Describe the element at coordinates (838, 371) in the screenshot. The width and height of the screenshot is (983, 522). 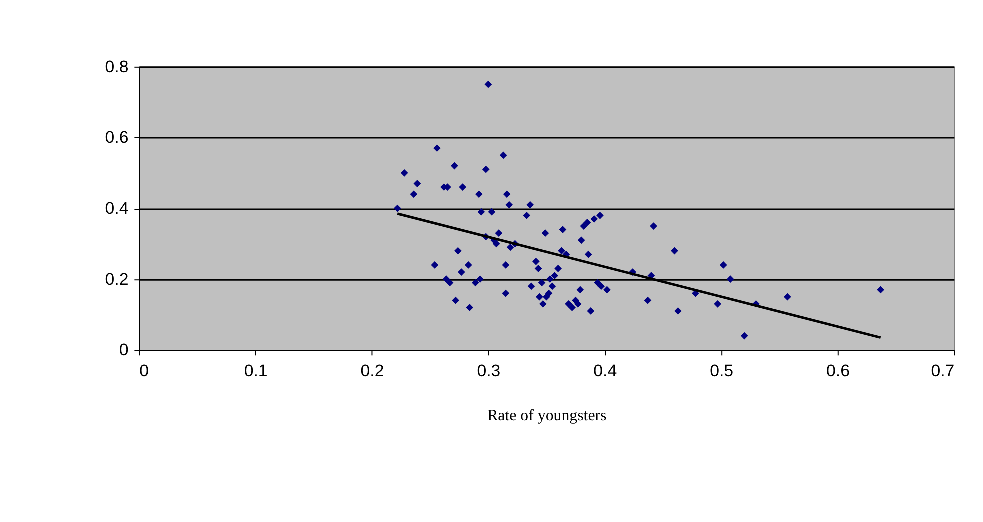
I see `x-tick-label: 0.6` at that location.